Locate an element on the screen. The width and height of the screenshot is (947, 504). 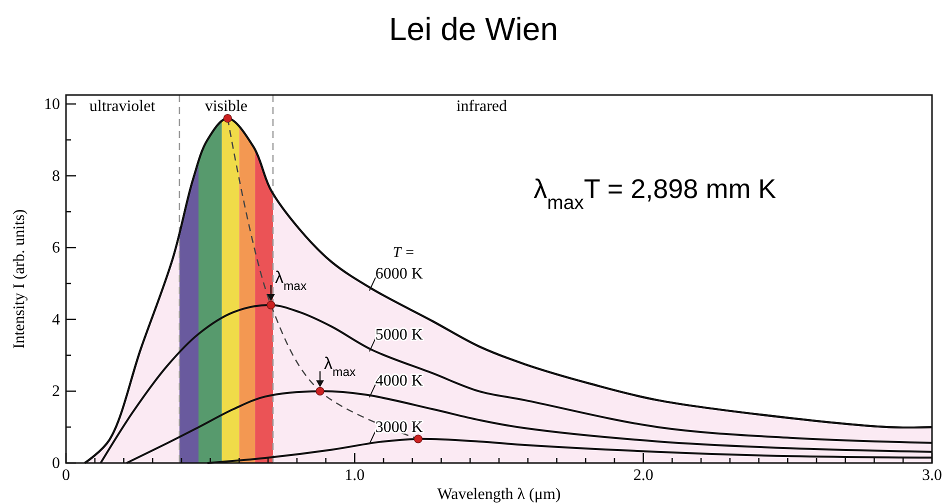
legend-label: 6000 K is located at coordinates (399, 274).